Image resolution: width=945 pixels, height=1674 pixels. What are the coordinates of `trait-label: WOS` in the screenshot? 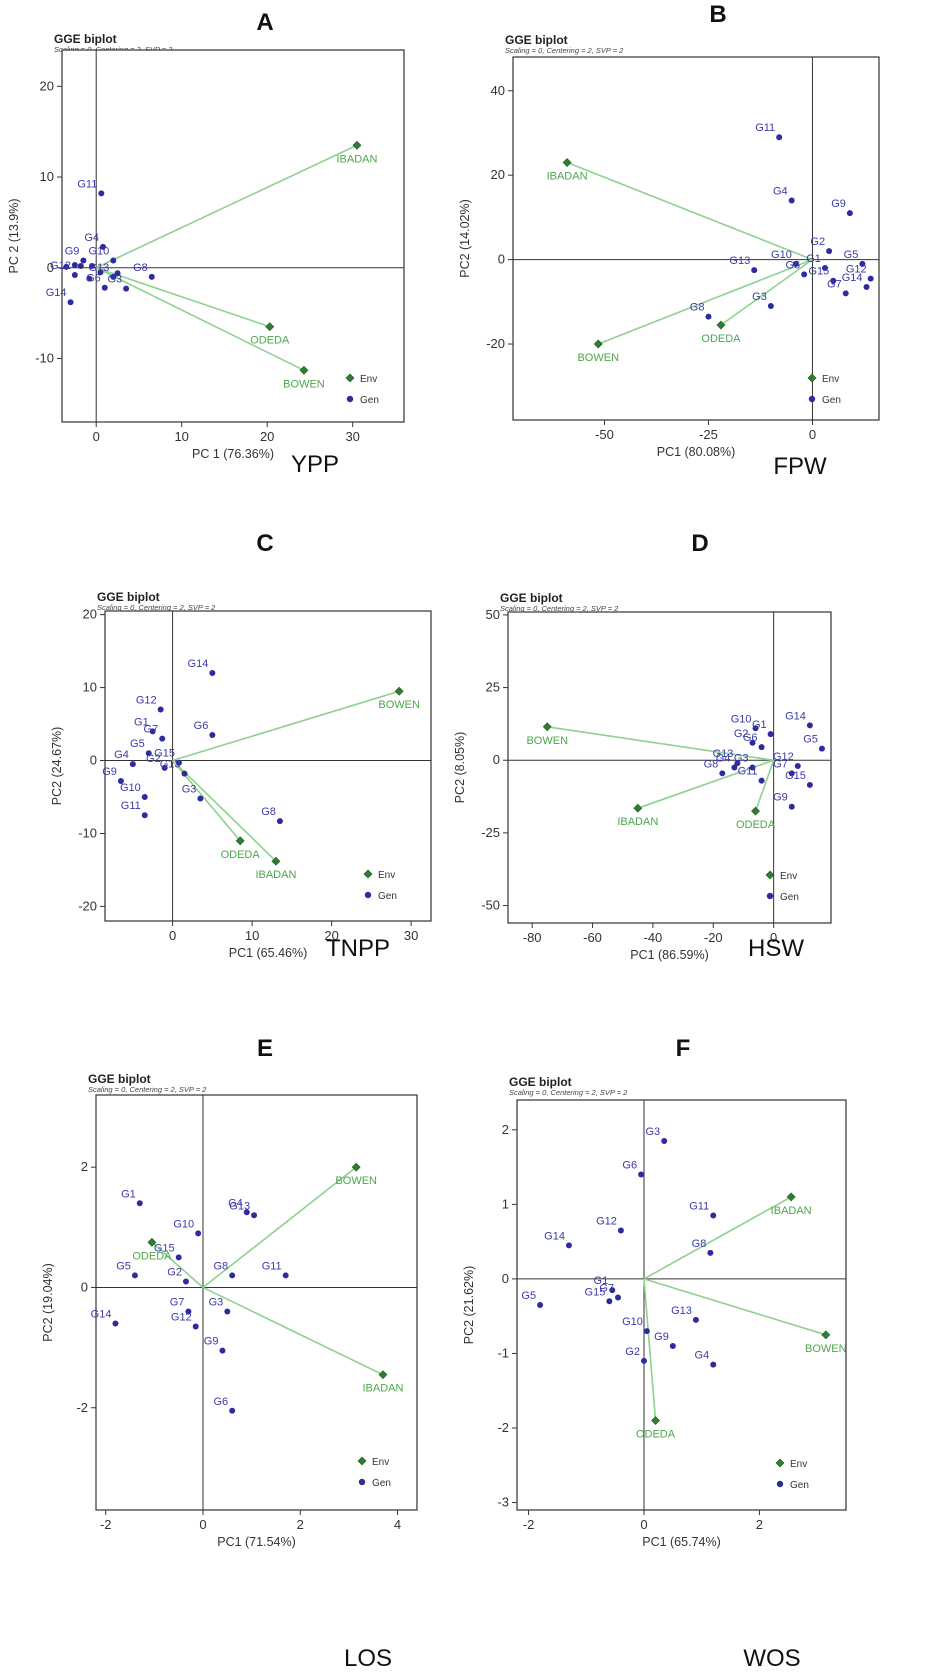 It's located at (771, 1658).